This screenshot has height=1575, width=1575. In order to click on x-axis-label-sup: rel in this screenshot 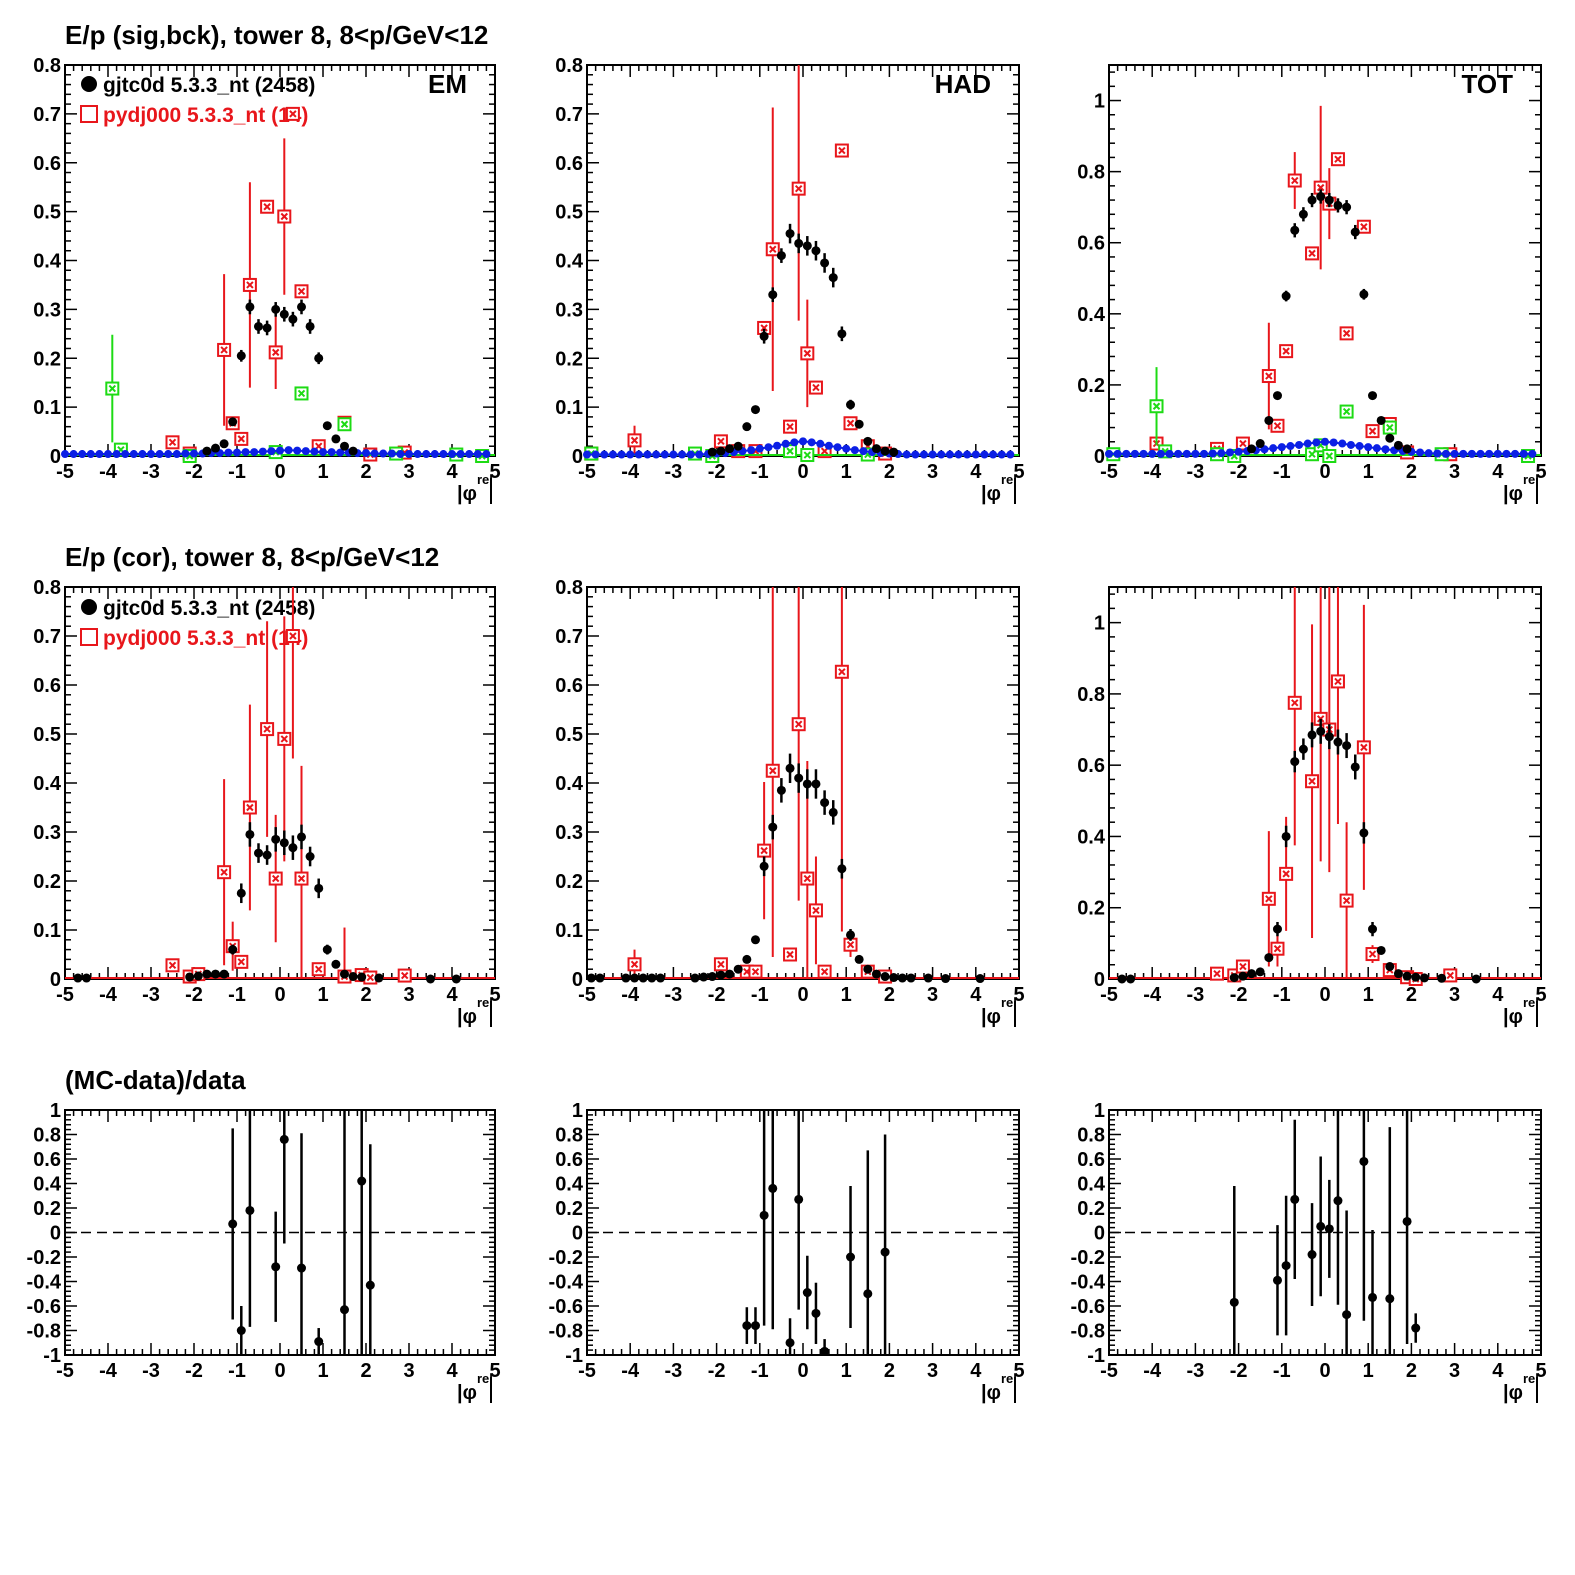, I will do `click(1531, 1378)`.